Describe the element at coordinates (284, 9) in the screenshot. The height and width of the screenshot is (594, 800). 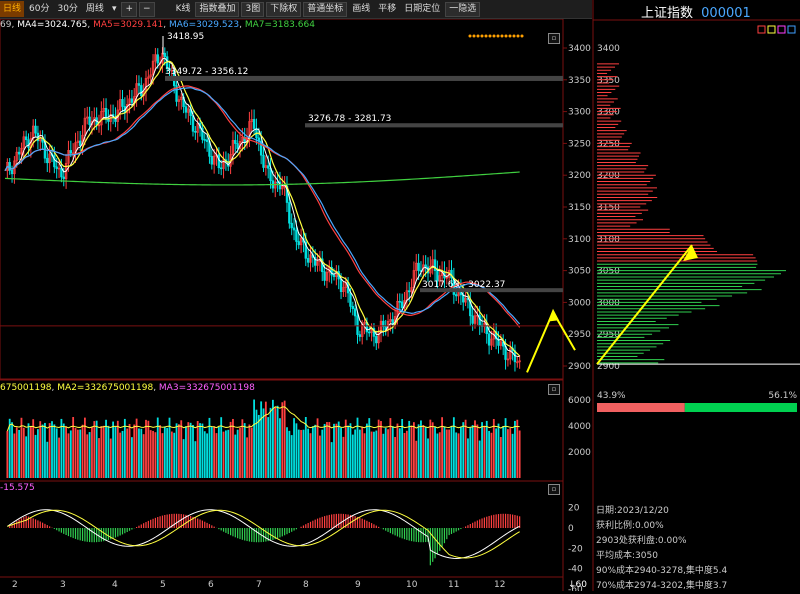
I see `ex-rights-button: 下除权` at that location.